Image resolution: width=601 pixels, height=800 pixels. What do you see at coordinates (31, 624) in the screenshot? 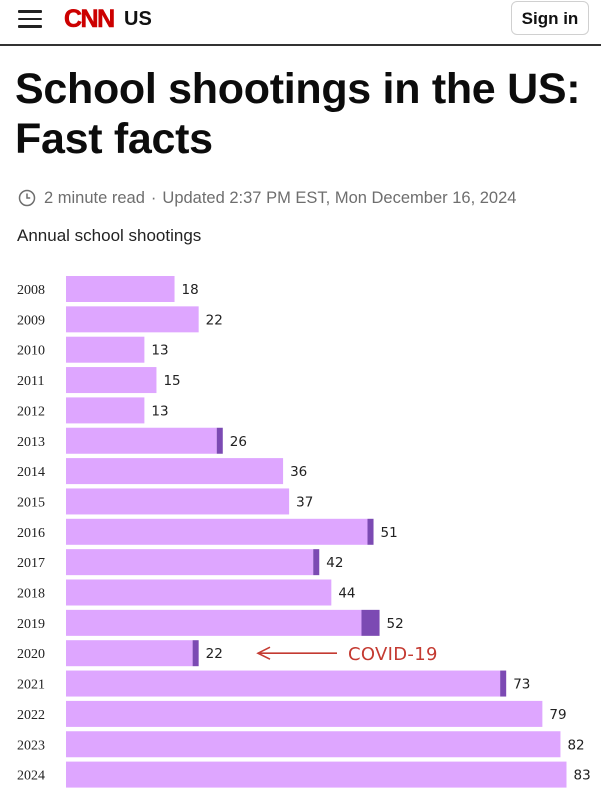
I see `tick-label: 2019` at bounding box center [31, 624].